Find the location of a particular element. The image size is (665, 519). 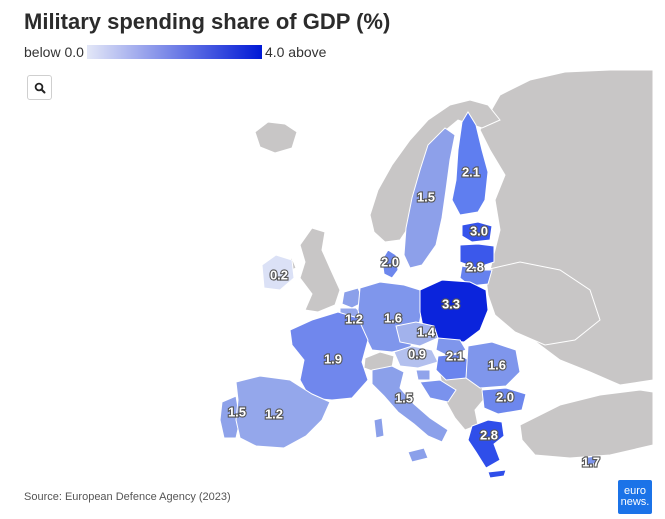

label-spain: 1.2 is located at coordinates (274, 413).